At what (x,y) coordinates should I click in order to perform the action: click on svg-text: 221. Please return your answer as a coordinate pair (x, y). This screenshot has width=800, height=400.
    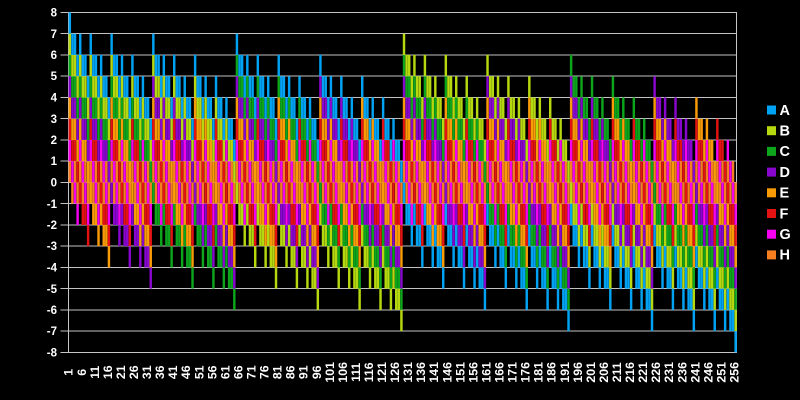
    Looking at the image, I should click on (643, 372).